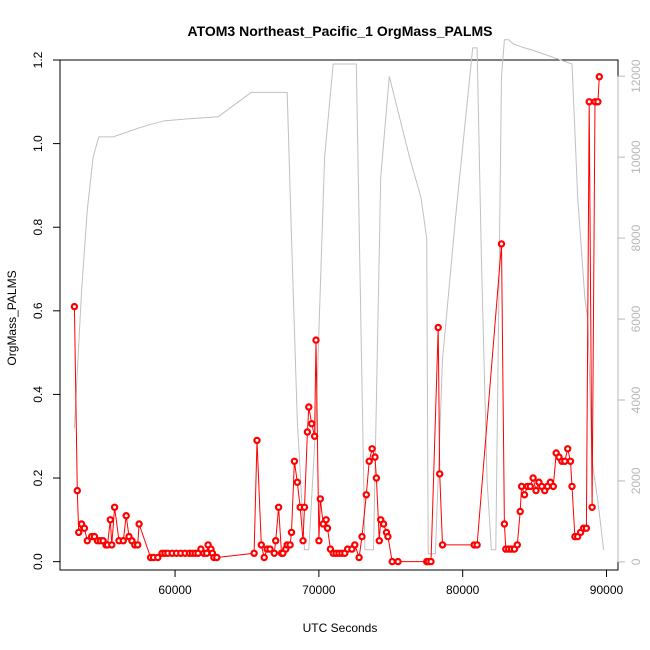  Describe the element at coordinates (607, 590) in the screenshot. I see `x-tick-label: 90000` at that location.